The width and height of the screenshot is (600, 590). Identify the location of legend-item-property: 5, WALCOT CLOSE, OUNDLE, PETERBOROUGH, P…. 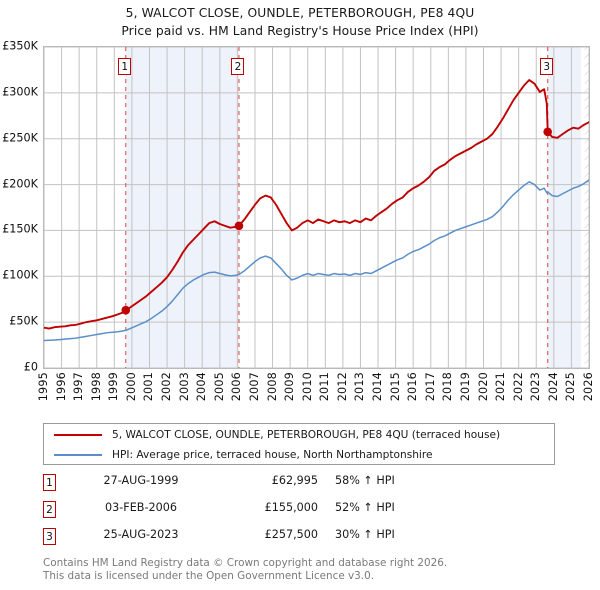
(299, 434).